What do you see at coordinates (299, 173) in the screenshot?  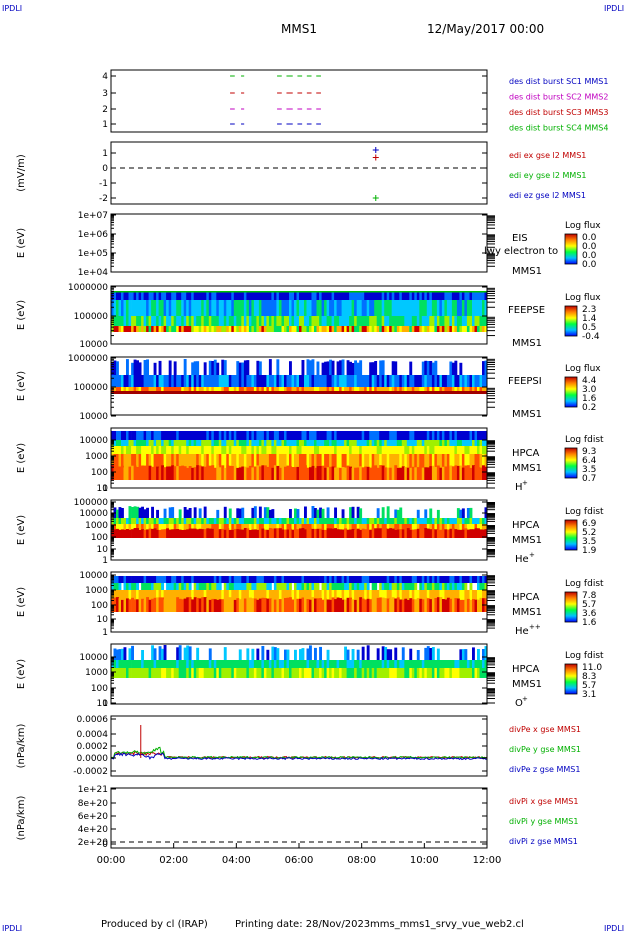 I see `panel-frame` at bounding box center [299, 173].